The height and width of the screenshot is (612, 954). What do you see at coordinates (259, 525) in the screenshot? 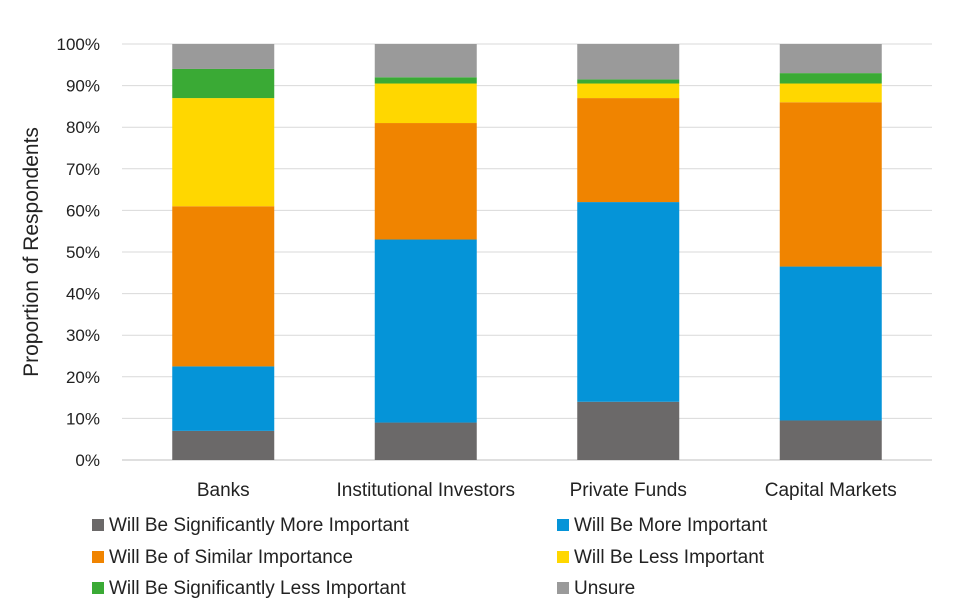
I see `legend-label: Will Be Significantly More Important` at bounding box center [259, 525].